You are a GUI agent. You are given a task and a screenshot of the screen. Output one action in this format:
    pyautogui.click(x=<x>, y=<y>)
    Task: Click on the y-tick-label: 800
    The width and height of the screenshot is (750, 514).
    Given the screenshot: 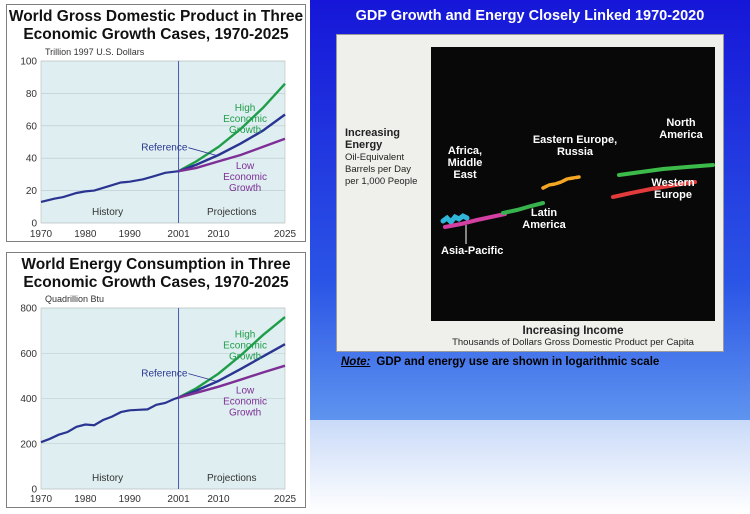 What is the action you would take?
    pyautogui.click(x=28, y=309)
    